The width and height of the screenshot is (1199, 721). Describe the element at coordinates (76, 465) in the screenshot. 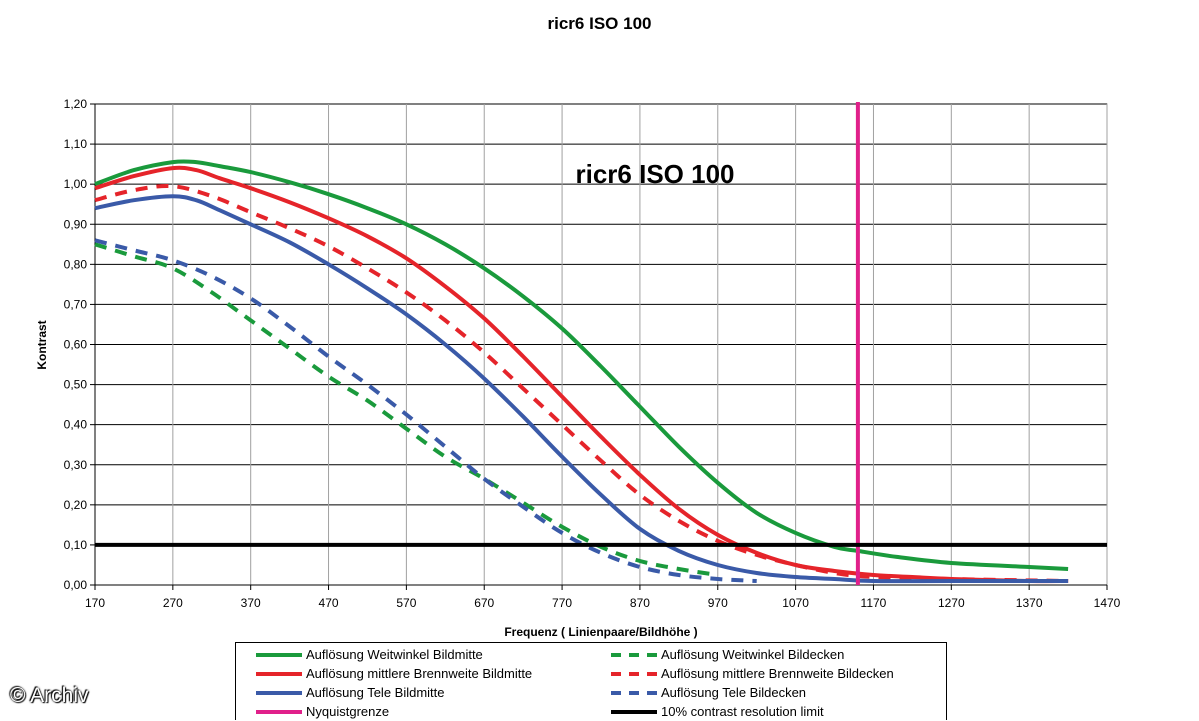

I see `y-tick-label: 0,30` at that location.